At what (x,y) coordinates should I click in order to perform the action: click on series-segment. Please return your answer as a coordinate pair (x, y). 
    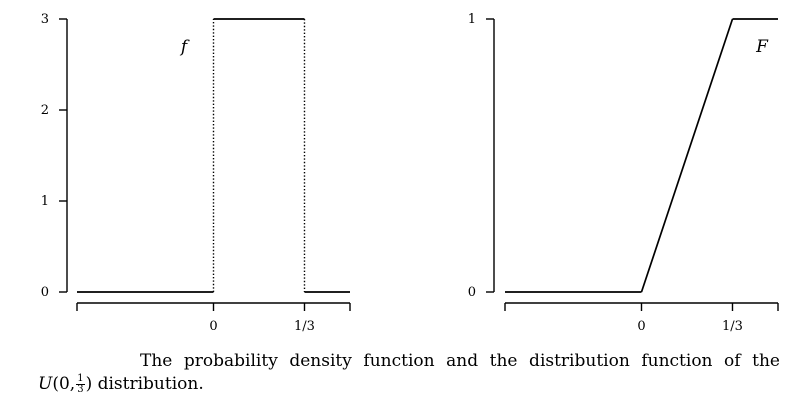
    Looking at the image, I should click on (687, 155).